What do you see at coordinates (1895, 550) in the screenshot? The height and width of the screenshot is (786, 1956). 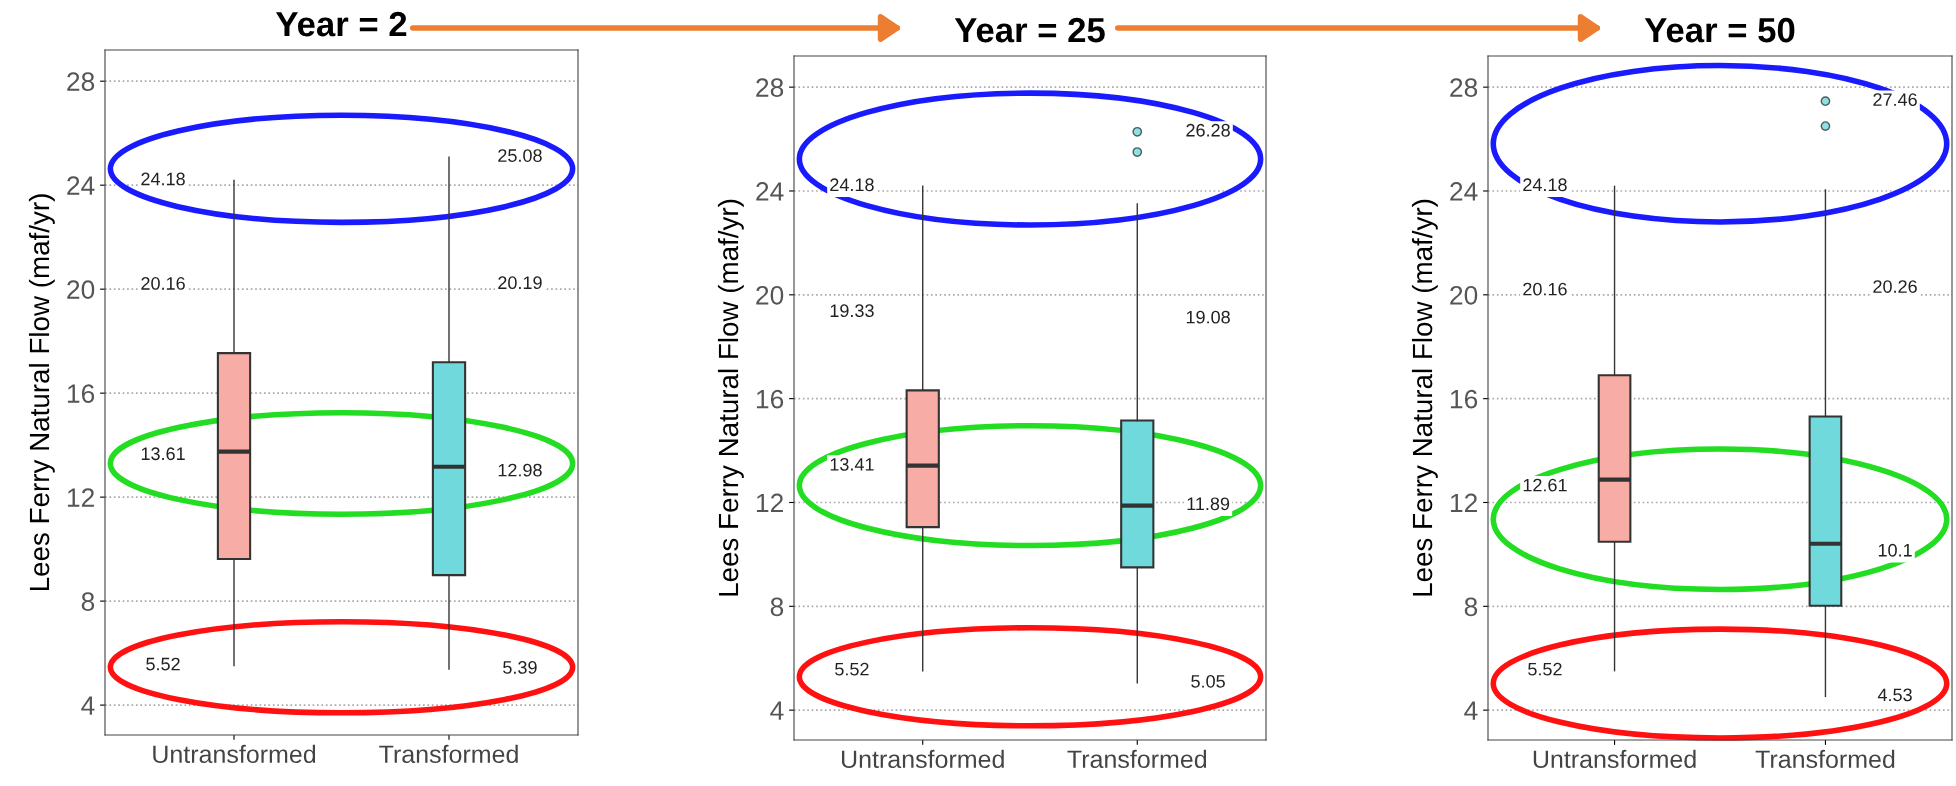 I see `annotation: 10.1` at bounding box center [1895, 550].